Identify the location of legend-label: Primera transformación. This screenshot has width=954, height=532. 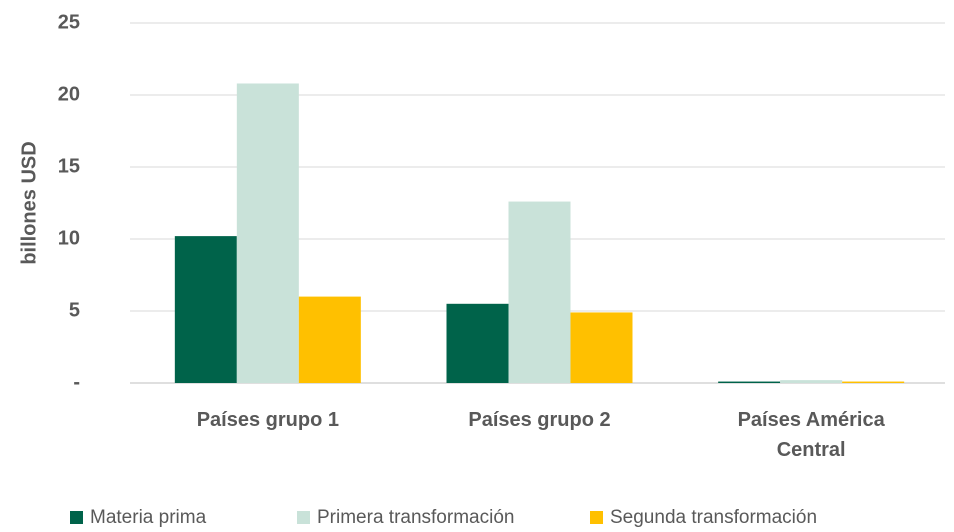
(415, 517).